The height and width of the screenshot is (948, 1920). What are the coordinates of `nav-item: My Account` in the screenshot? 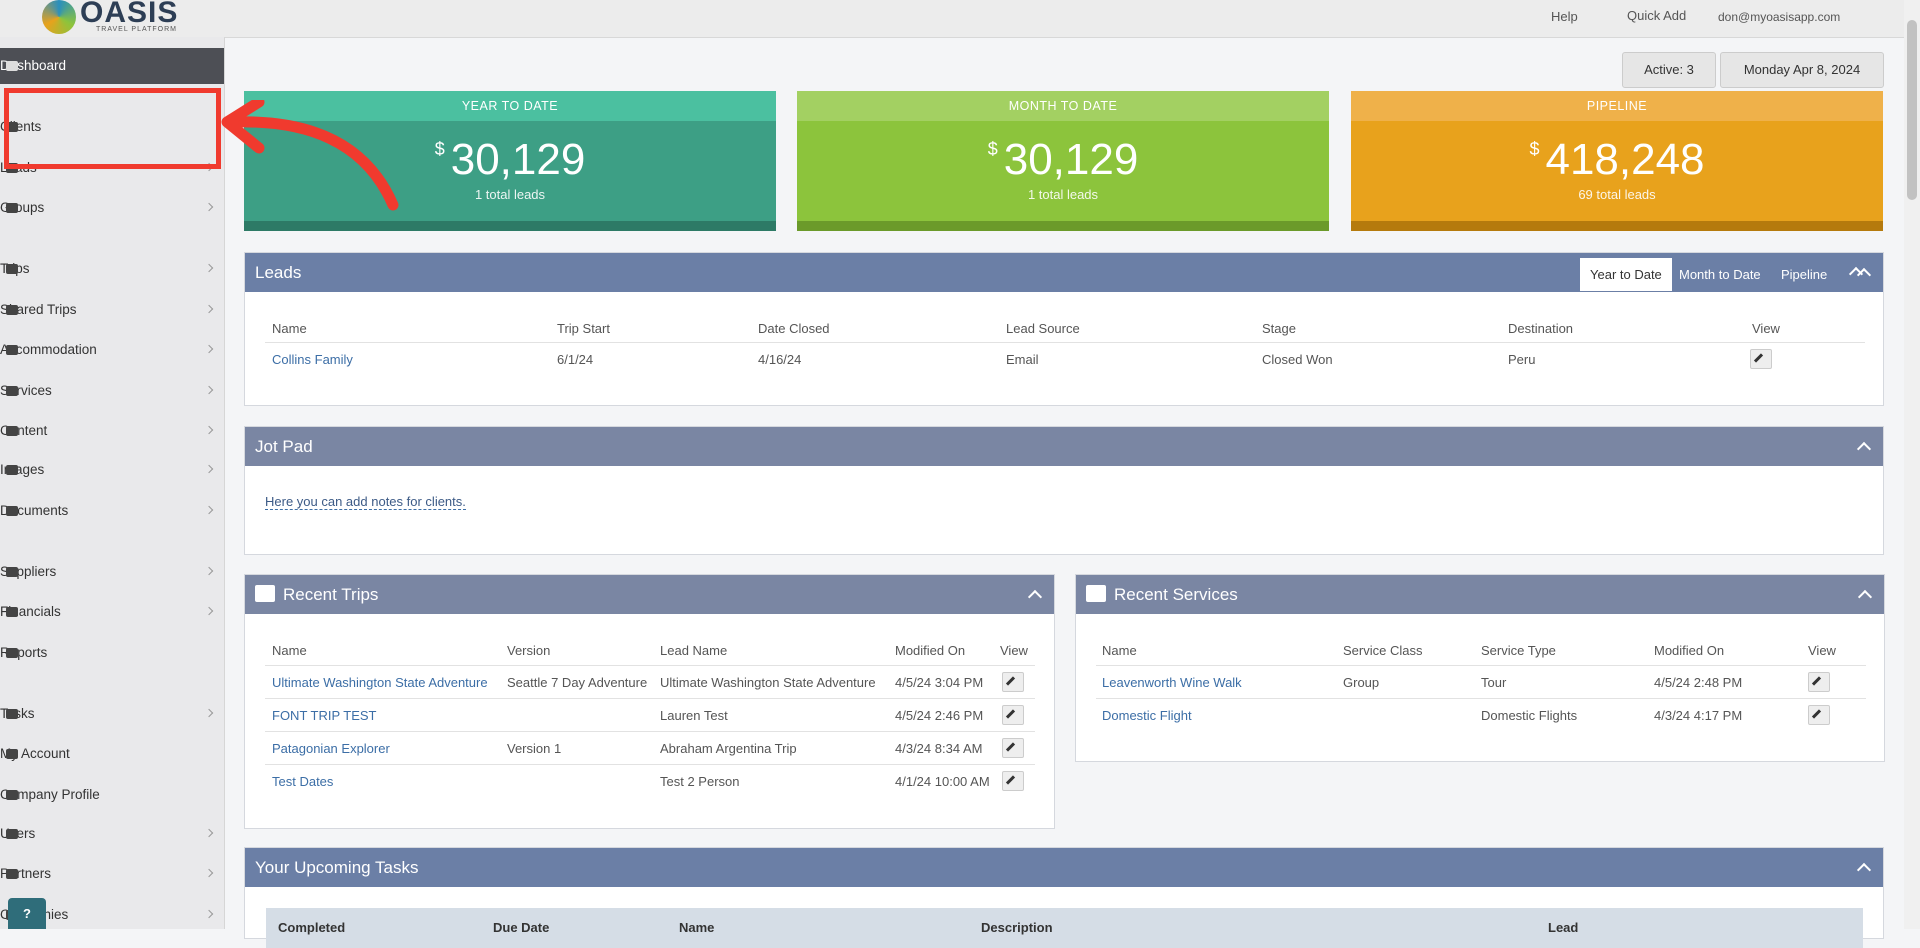 It's located at (112, 754).